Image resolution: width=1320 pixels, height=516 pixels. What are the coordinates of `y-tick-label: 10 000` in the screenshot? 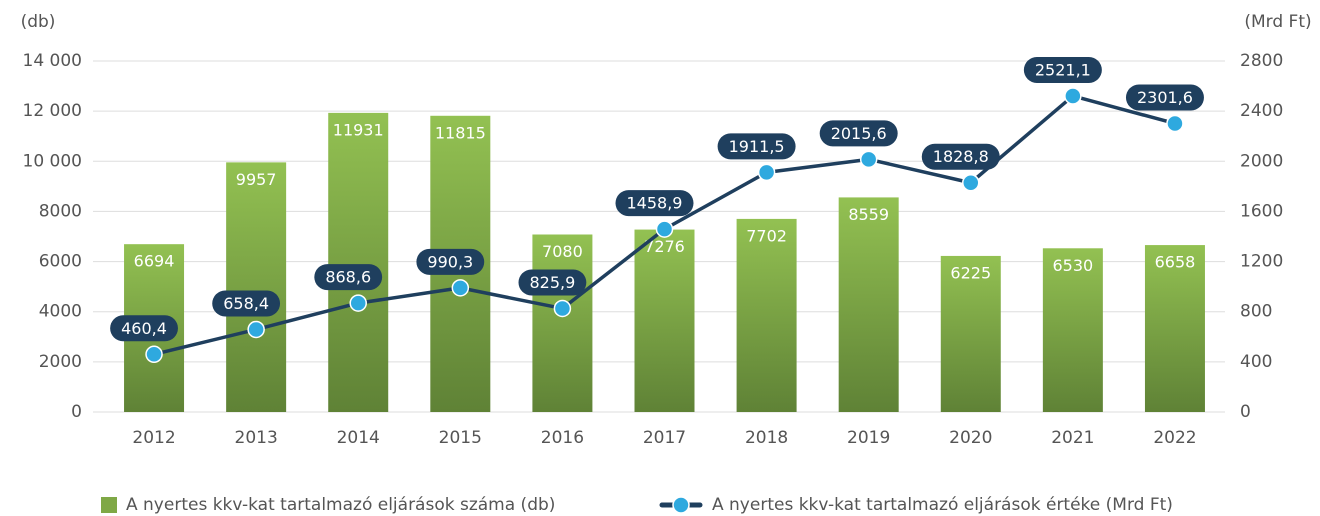 It's located at (52, 161).